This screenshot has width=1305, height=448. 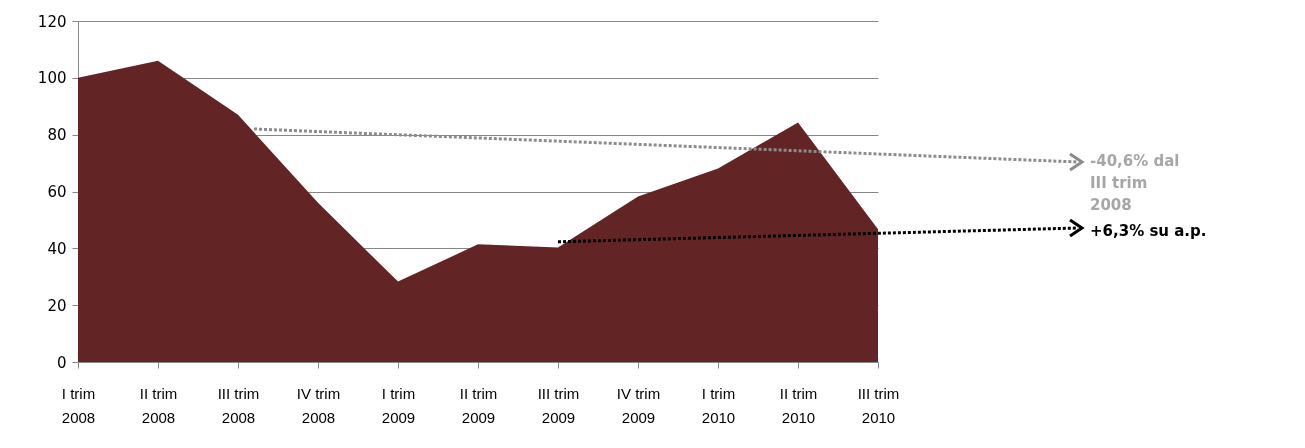 What do you see at coordinates (78, 405) in the screenshot?
I see `x-tick-label: I trim 2008` at bounding box center [78, 405].